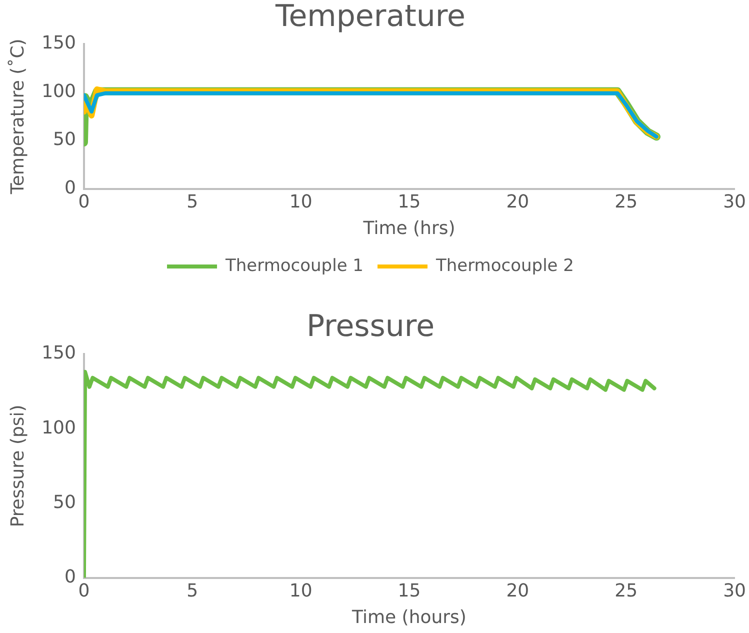 The width and height of the screenshot is (749, 633). What do you see at coordinates (408, 617) in the screenshot?
I see `x-axis-title: Time (hours)` at bounding box center [408, 617].